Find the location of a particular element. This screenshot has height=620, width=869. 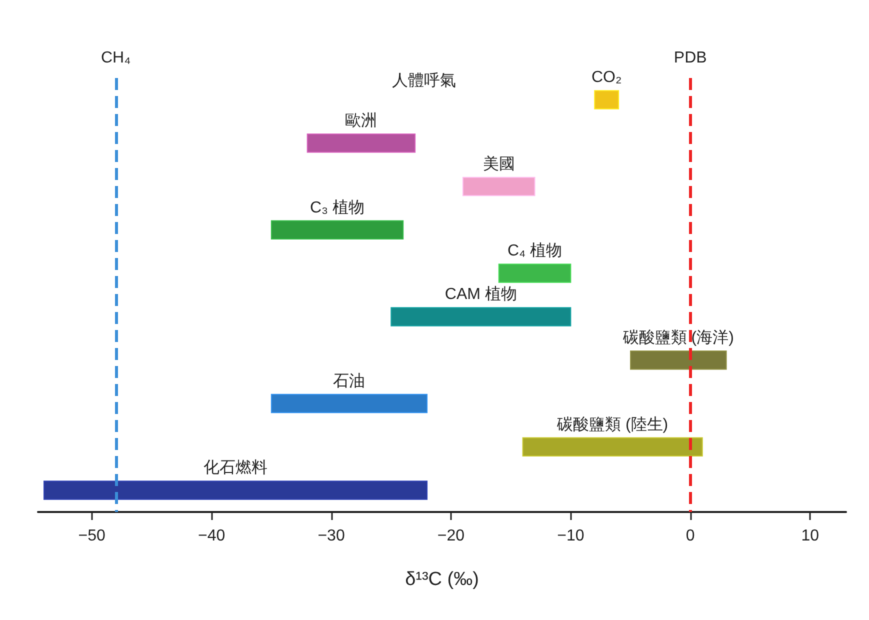

x-axis-title: δ¹³C (‰) is located at coordinates (442, 579).